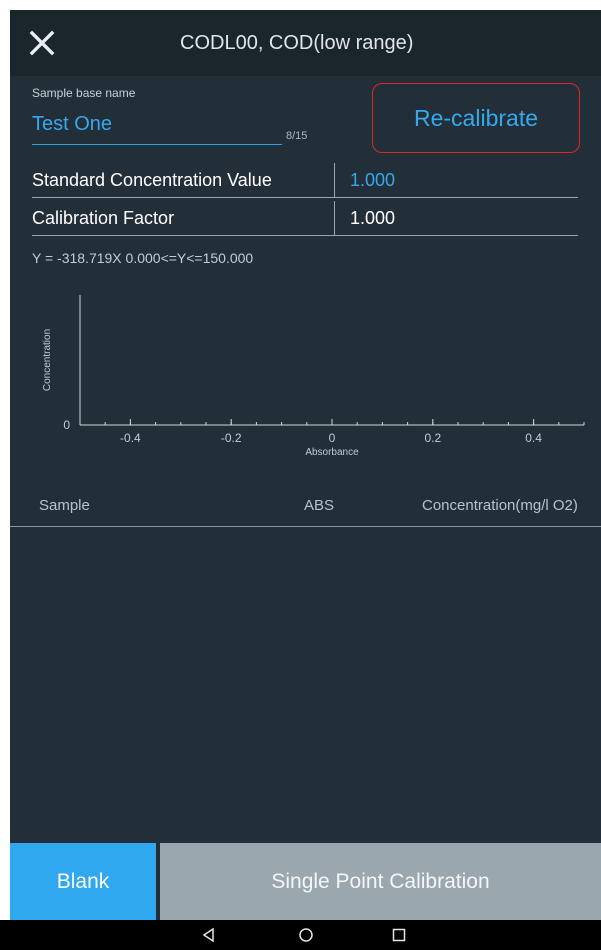 Image resolution: width=601 pixels, height=950 pixels. What do you see at coordinates (380, 881) in the screenshot?
I see `single-point-calibration-button: Single Point Calibration` at bounding box center [380, 881].